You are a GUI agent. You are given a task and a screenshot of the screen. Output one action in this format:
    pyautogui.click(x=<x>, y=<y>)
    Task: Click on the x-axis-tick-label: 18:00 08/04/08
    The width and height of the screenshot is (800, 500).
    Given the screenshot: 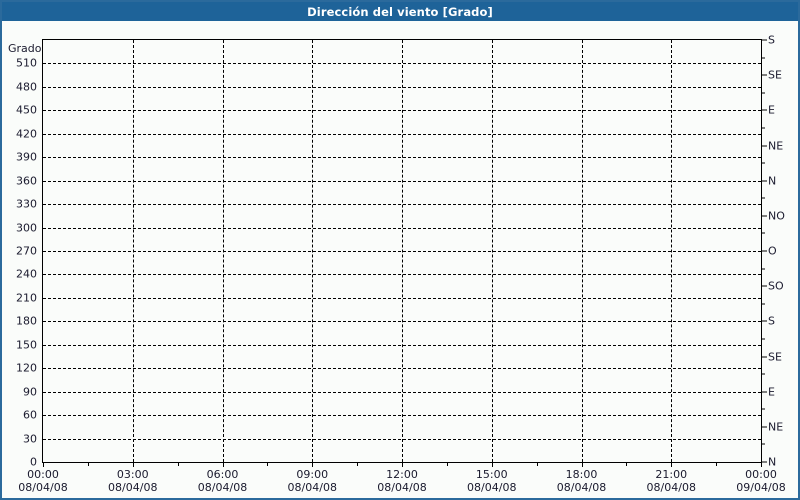 What is the action you would take?
    pyautogui.click(x=581, y=481)
    